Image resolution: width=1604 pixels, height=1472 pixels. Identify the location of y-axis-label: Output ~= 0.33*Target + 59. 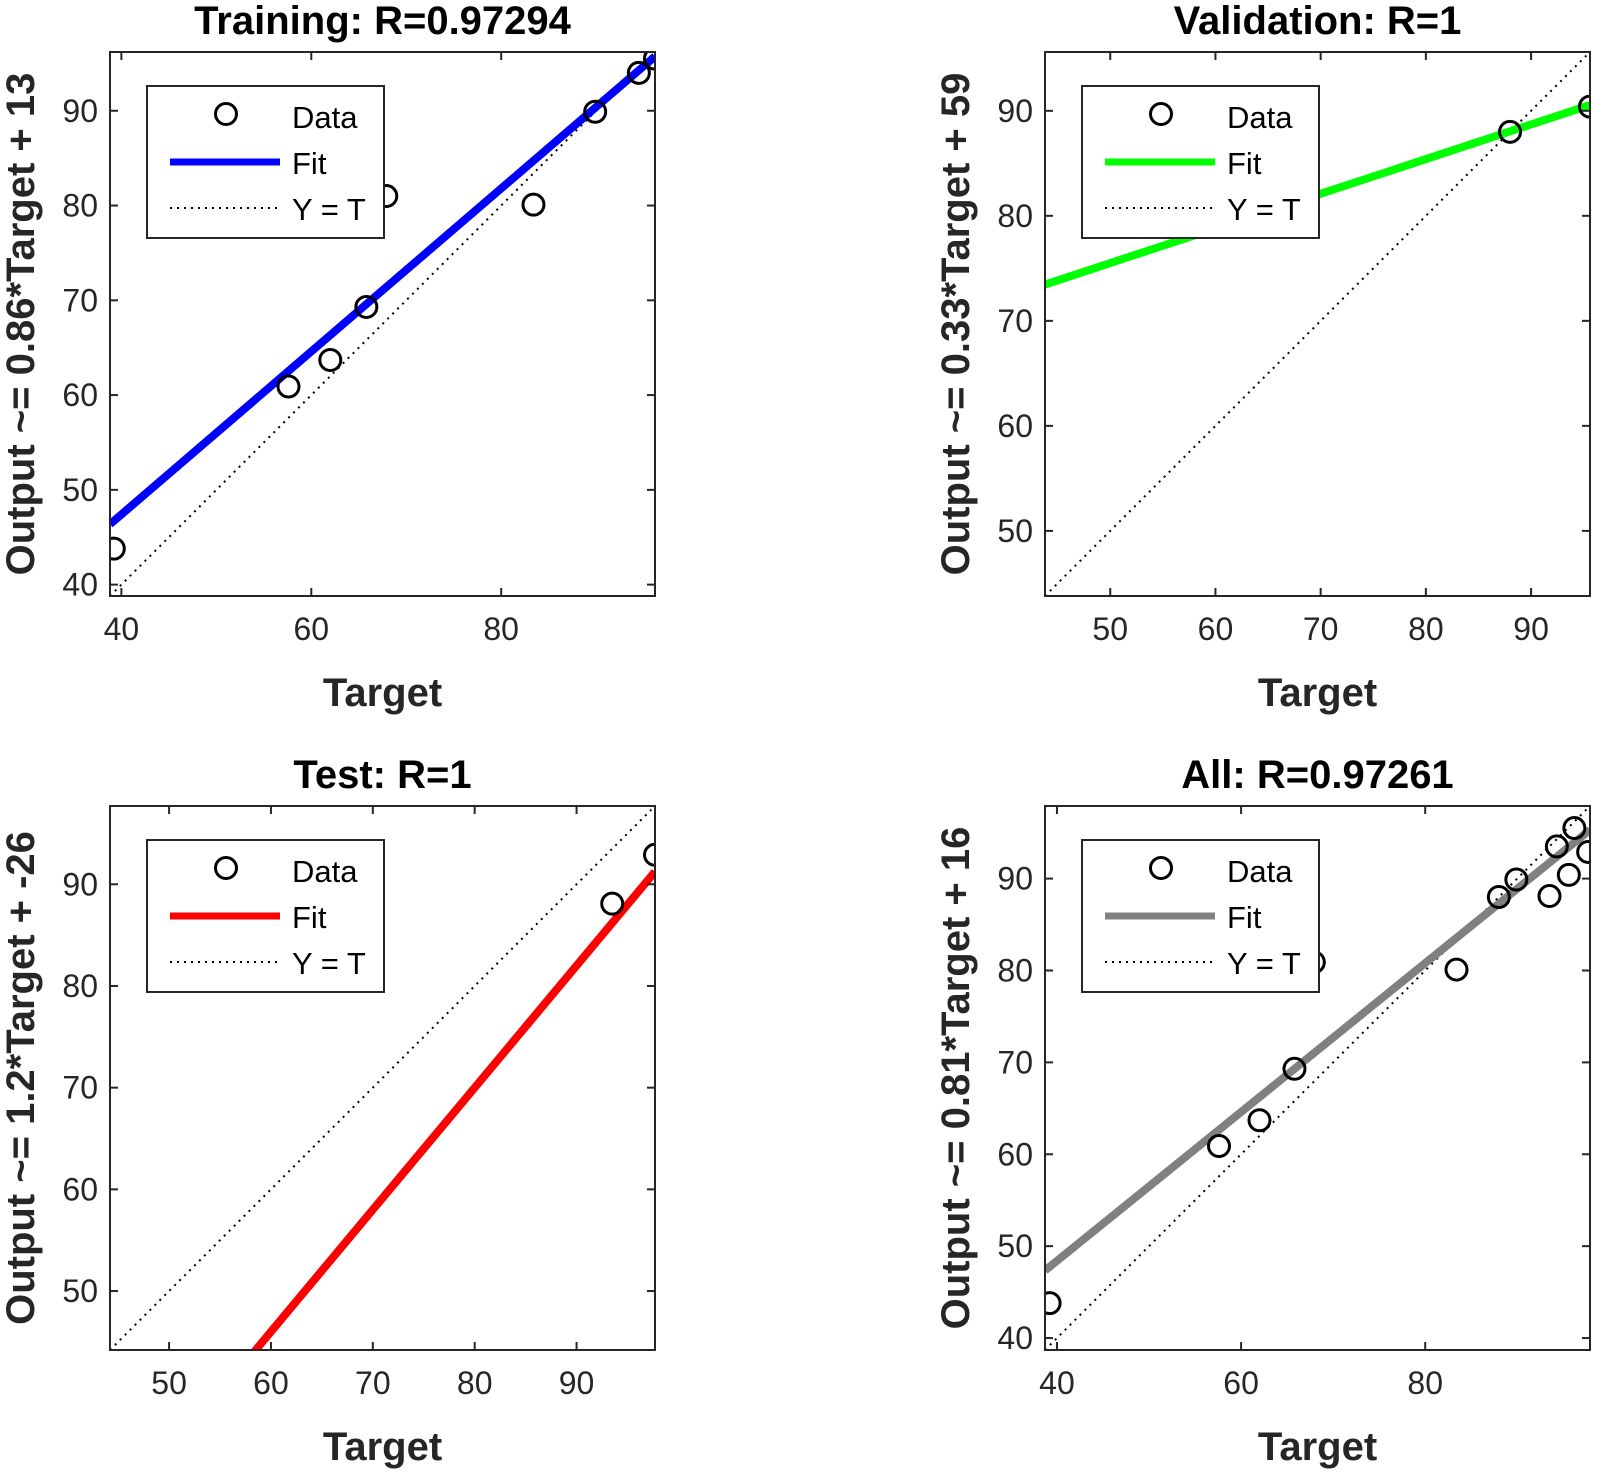
(956, 324).